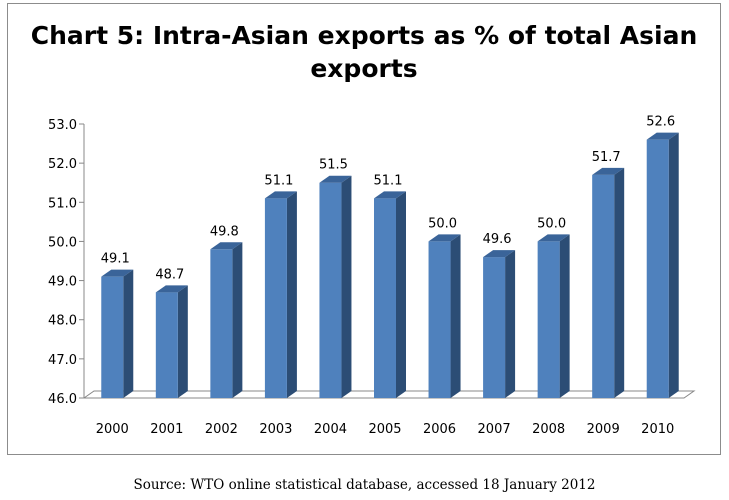  Describe the element at coordinates (62, 282) in the screenshot. I see `y-tick-label: 49.0` at that location.